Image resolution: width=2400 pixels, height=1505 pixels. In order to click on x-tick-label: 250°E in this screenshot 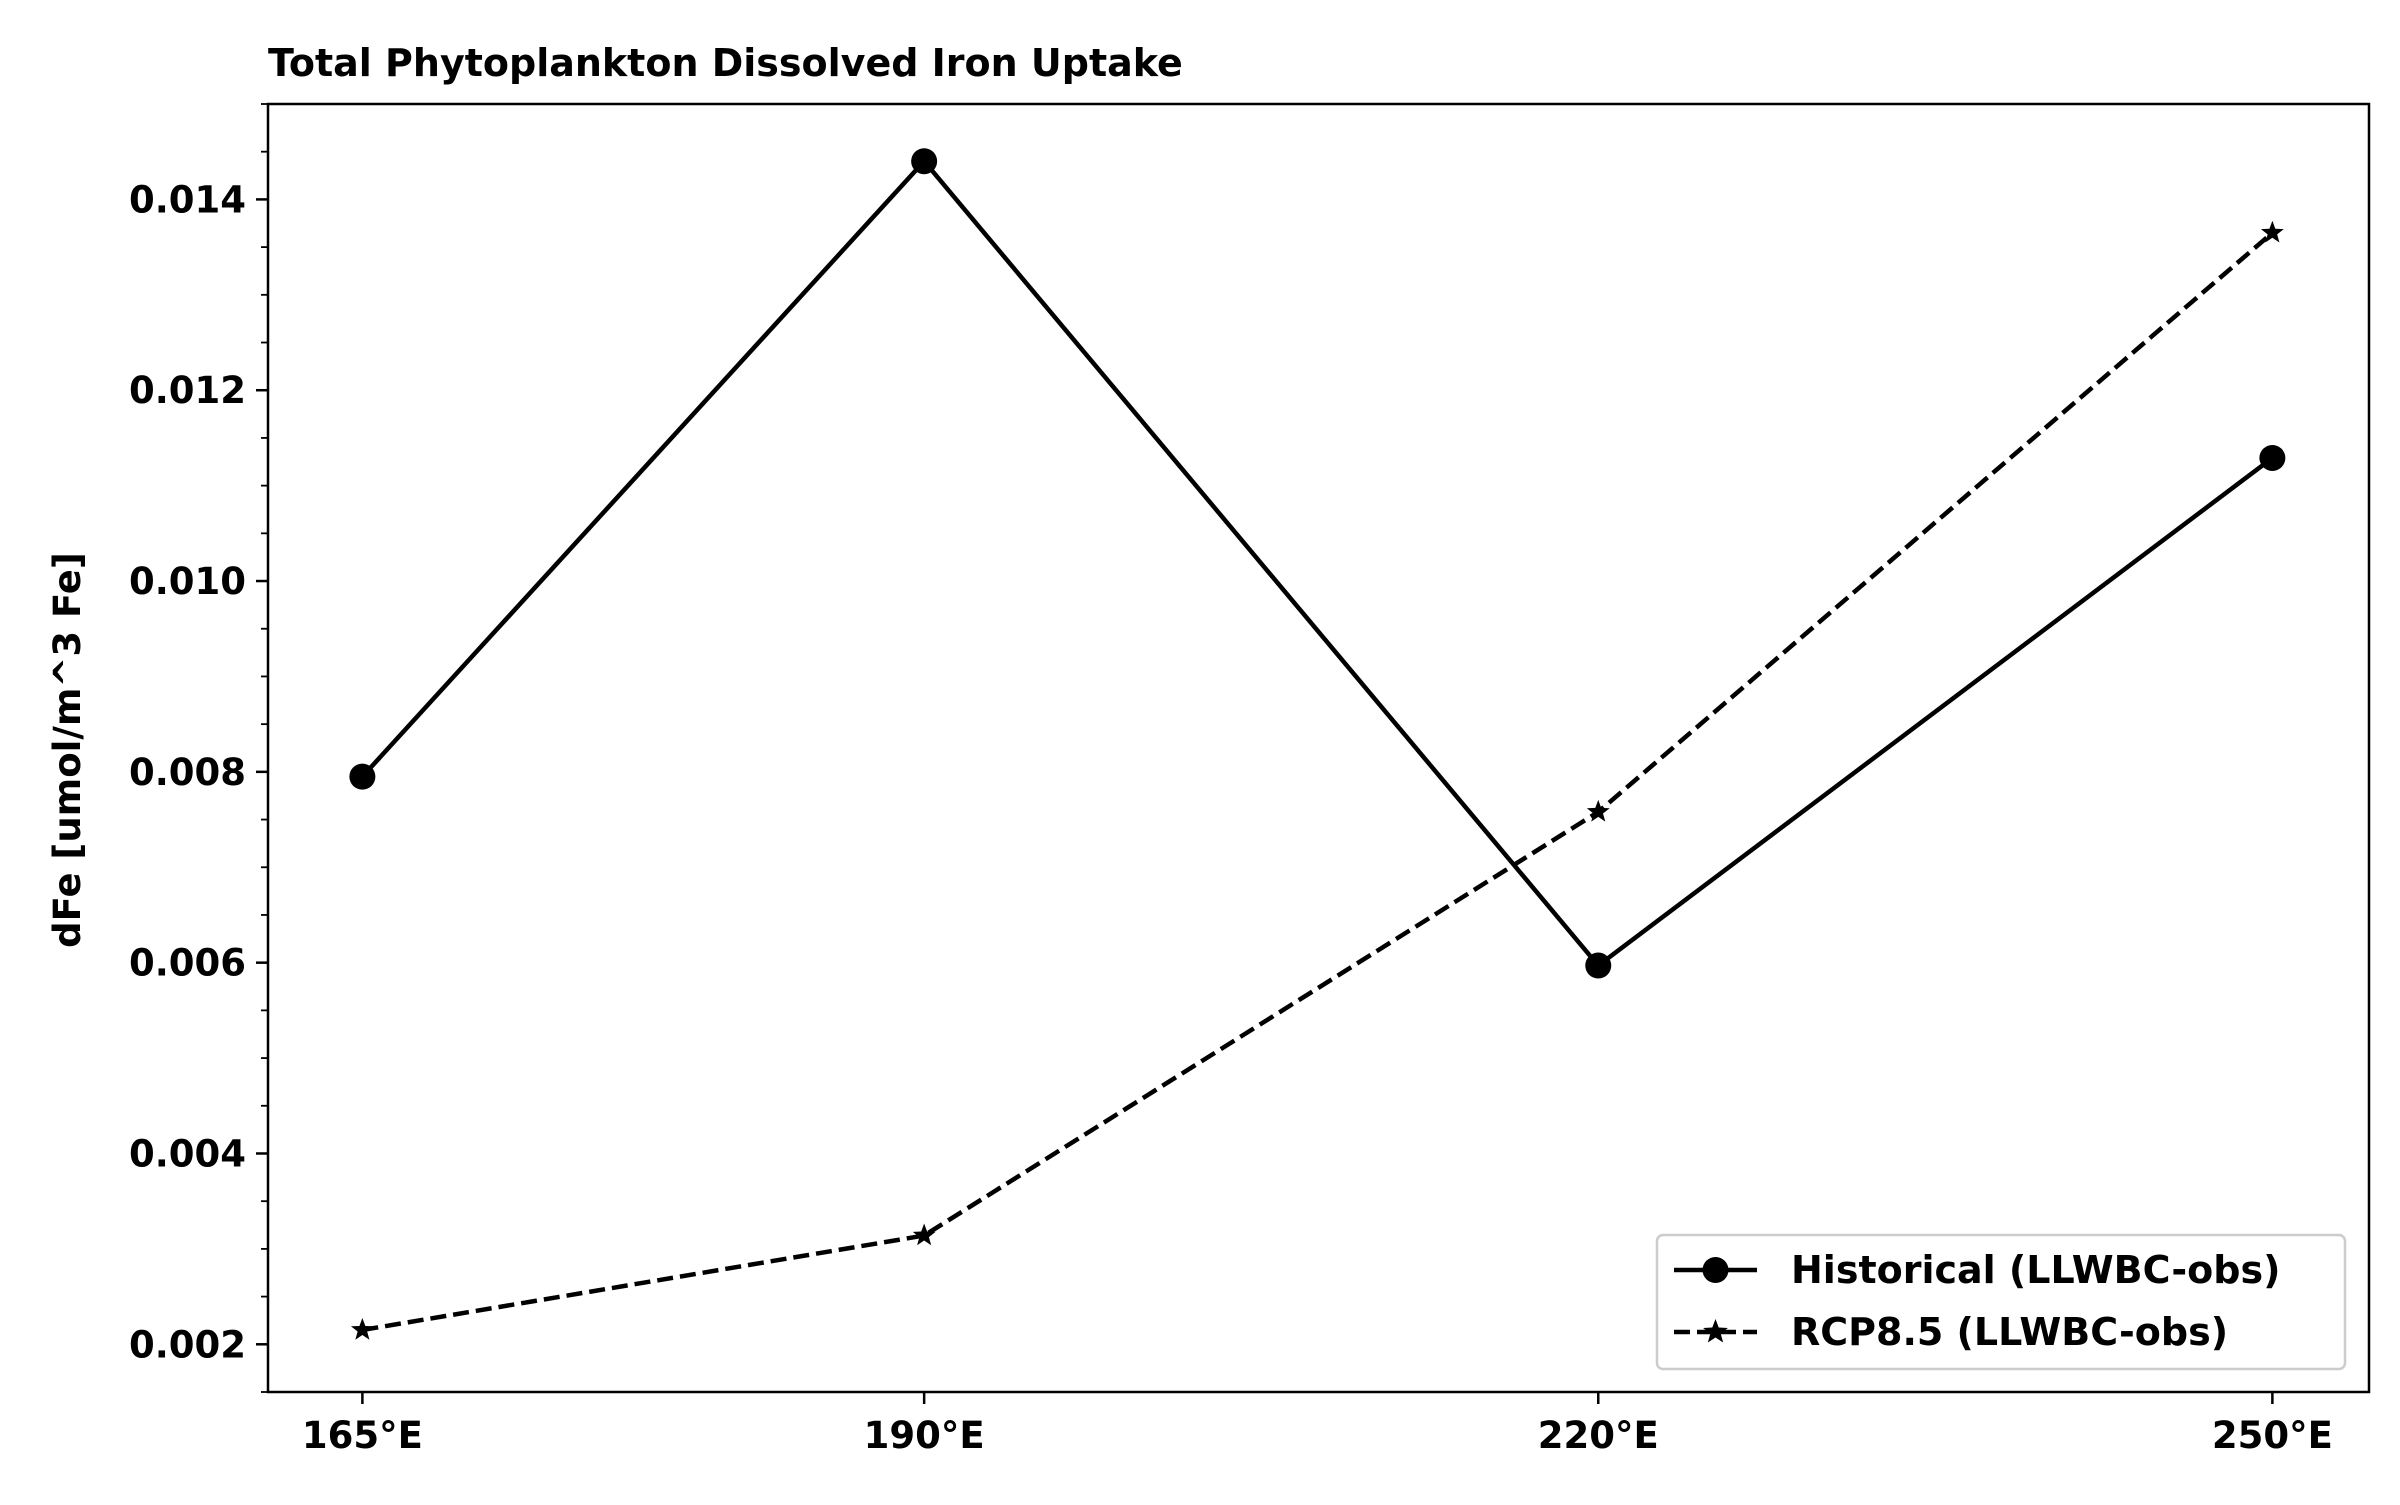, I will do `click(2272, 1435)`.